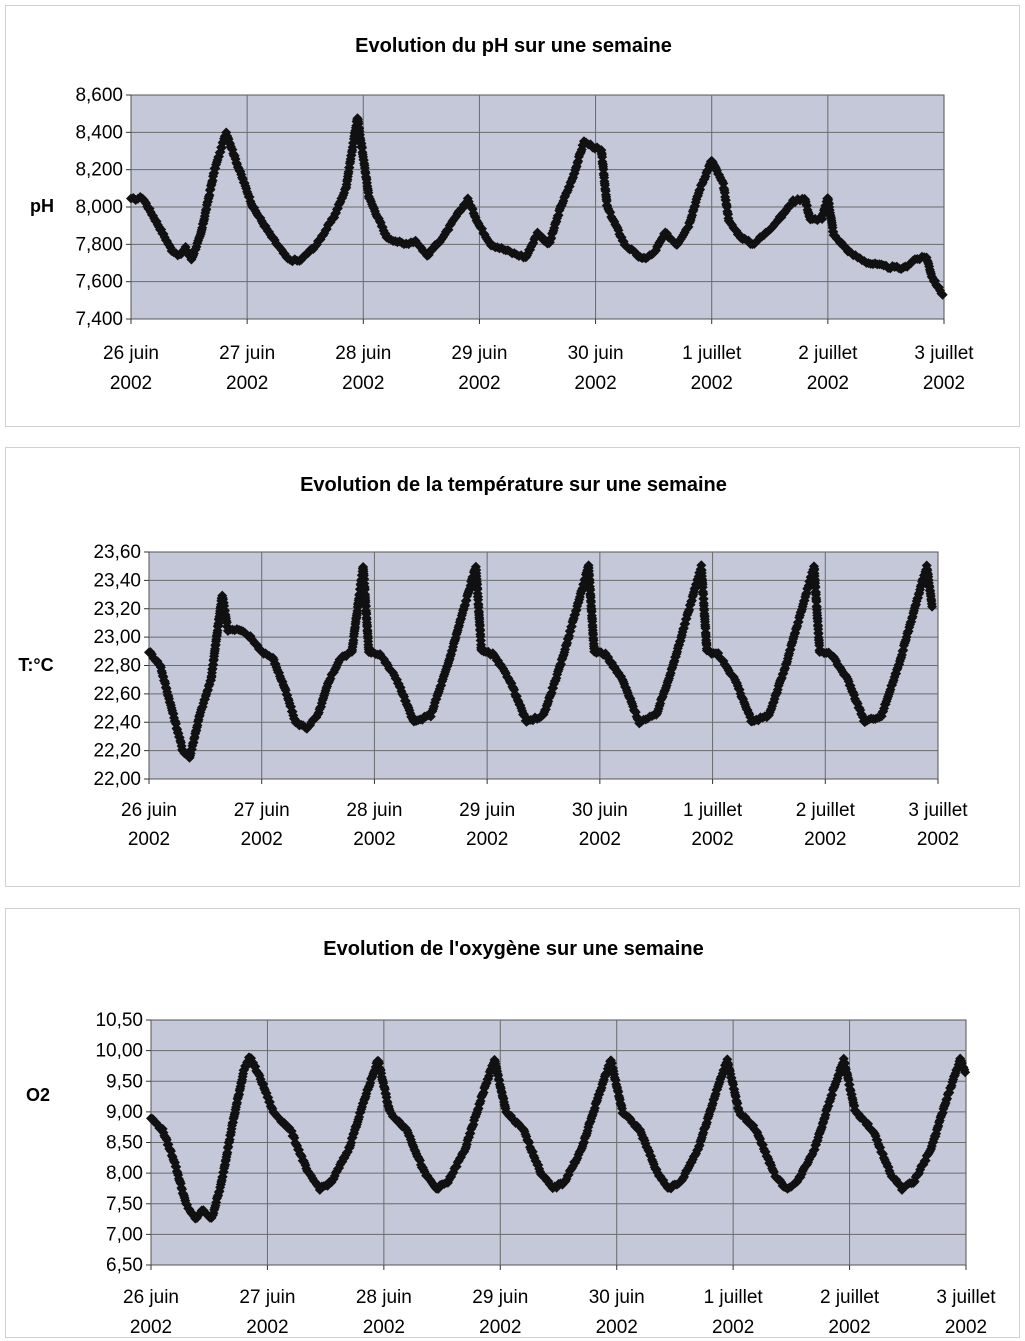  Describe the element at coordinates (124, 1143) in the screenshot. I see `oxygen-y-tick-label: 8,50` at that location.